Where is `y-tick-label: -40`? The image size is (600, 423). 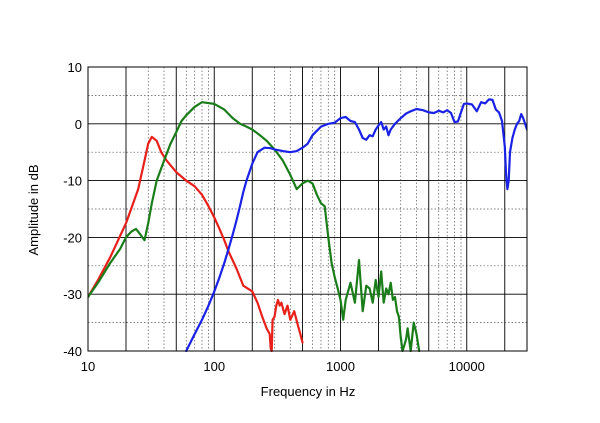
y-tick-label: -40 is located at coordinates (72, 351).